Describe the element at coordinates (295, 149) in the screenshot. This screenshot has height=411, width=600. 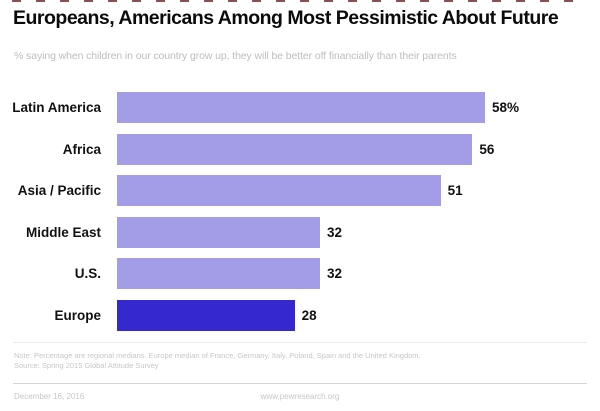
I see `bar-africa` at that location.